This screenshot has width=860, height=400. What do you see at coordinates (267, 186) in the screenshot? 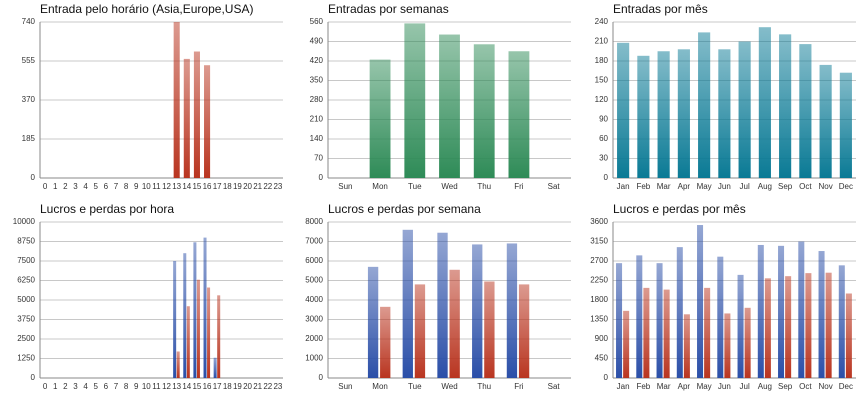
I see `x-tick-label: 22` at bounding box center [267, 186].